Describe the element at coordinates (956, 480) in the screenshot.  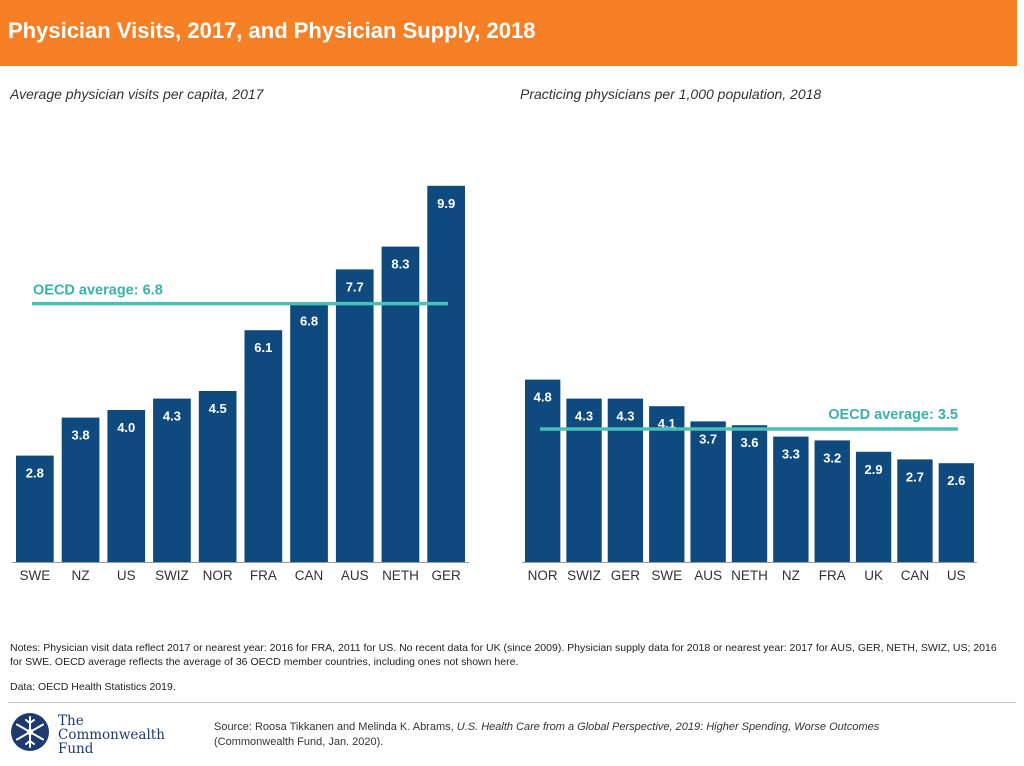
I see `bar-value-label: 2.6` at that location.